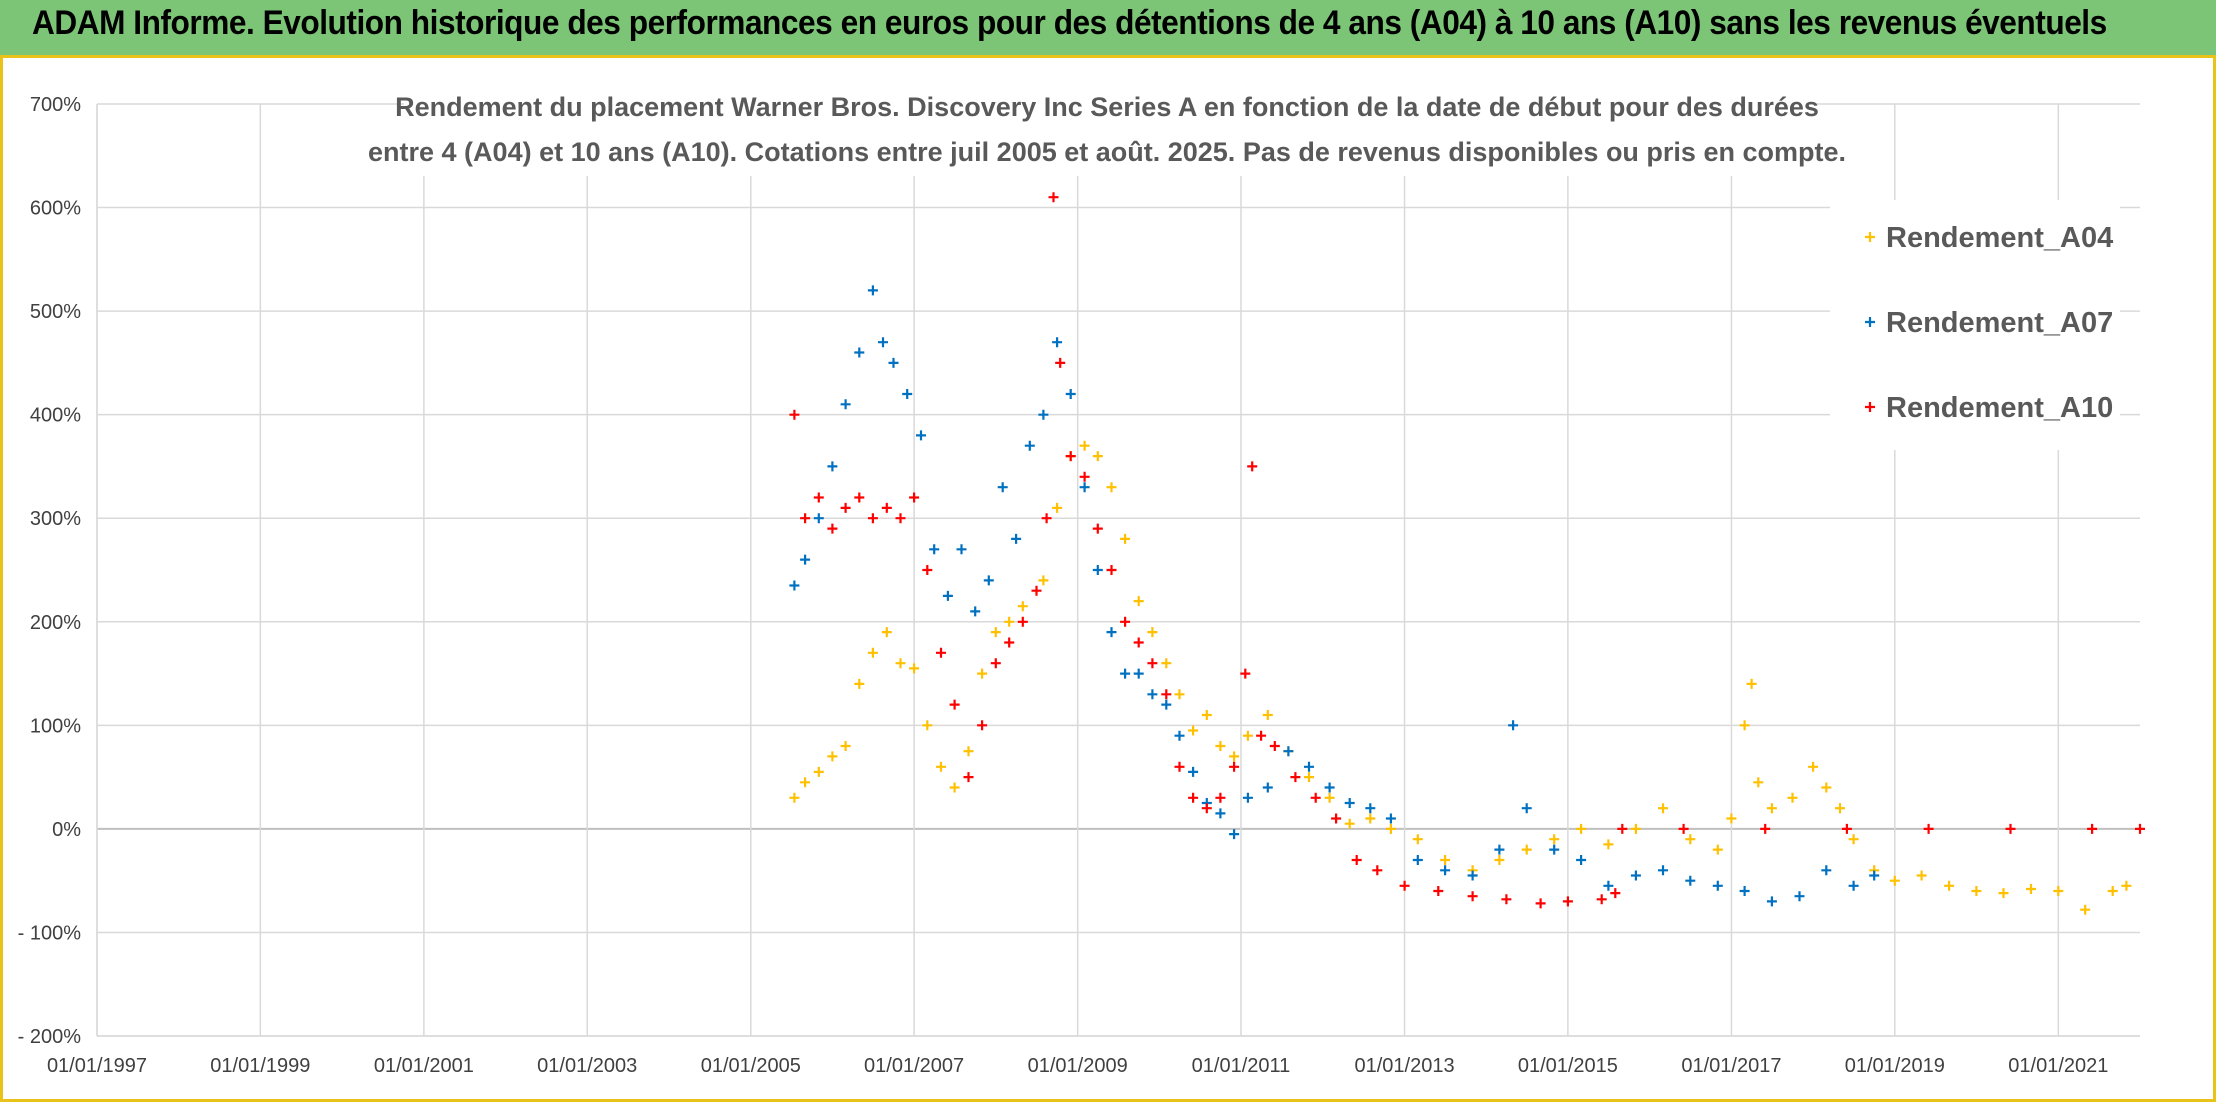 Image resolution: width=2216 pixels, height=1102 pixels. What do you see at coordinates (1731, 1066) in the screenshot?
I see `x-tick-label: 01/01/2017` at bounding box center [1731, 1066].